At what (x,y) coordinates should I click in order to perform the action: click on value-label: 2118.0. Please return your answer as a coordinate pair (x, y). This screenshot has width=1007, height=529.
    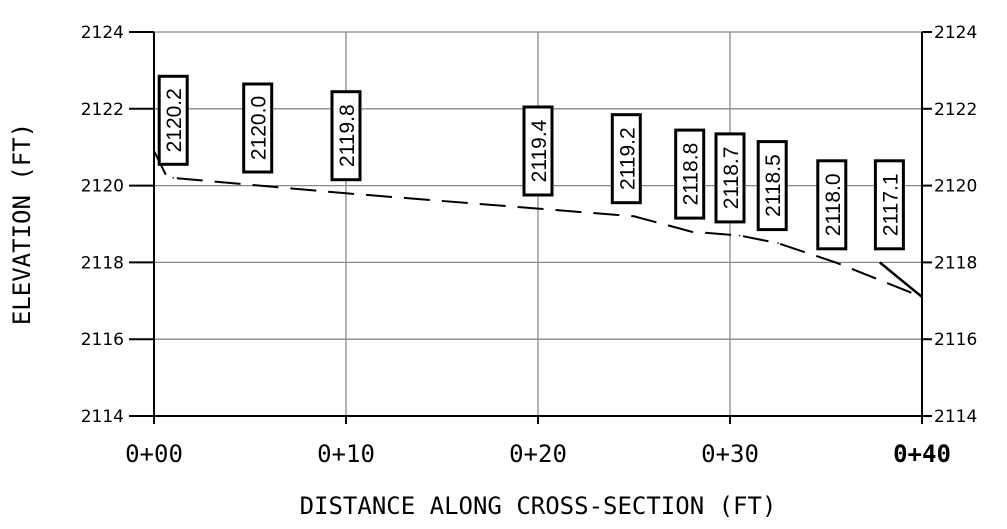
    Looking at the image, I should click on (832, 205).